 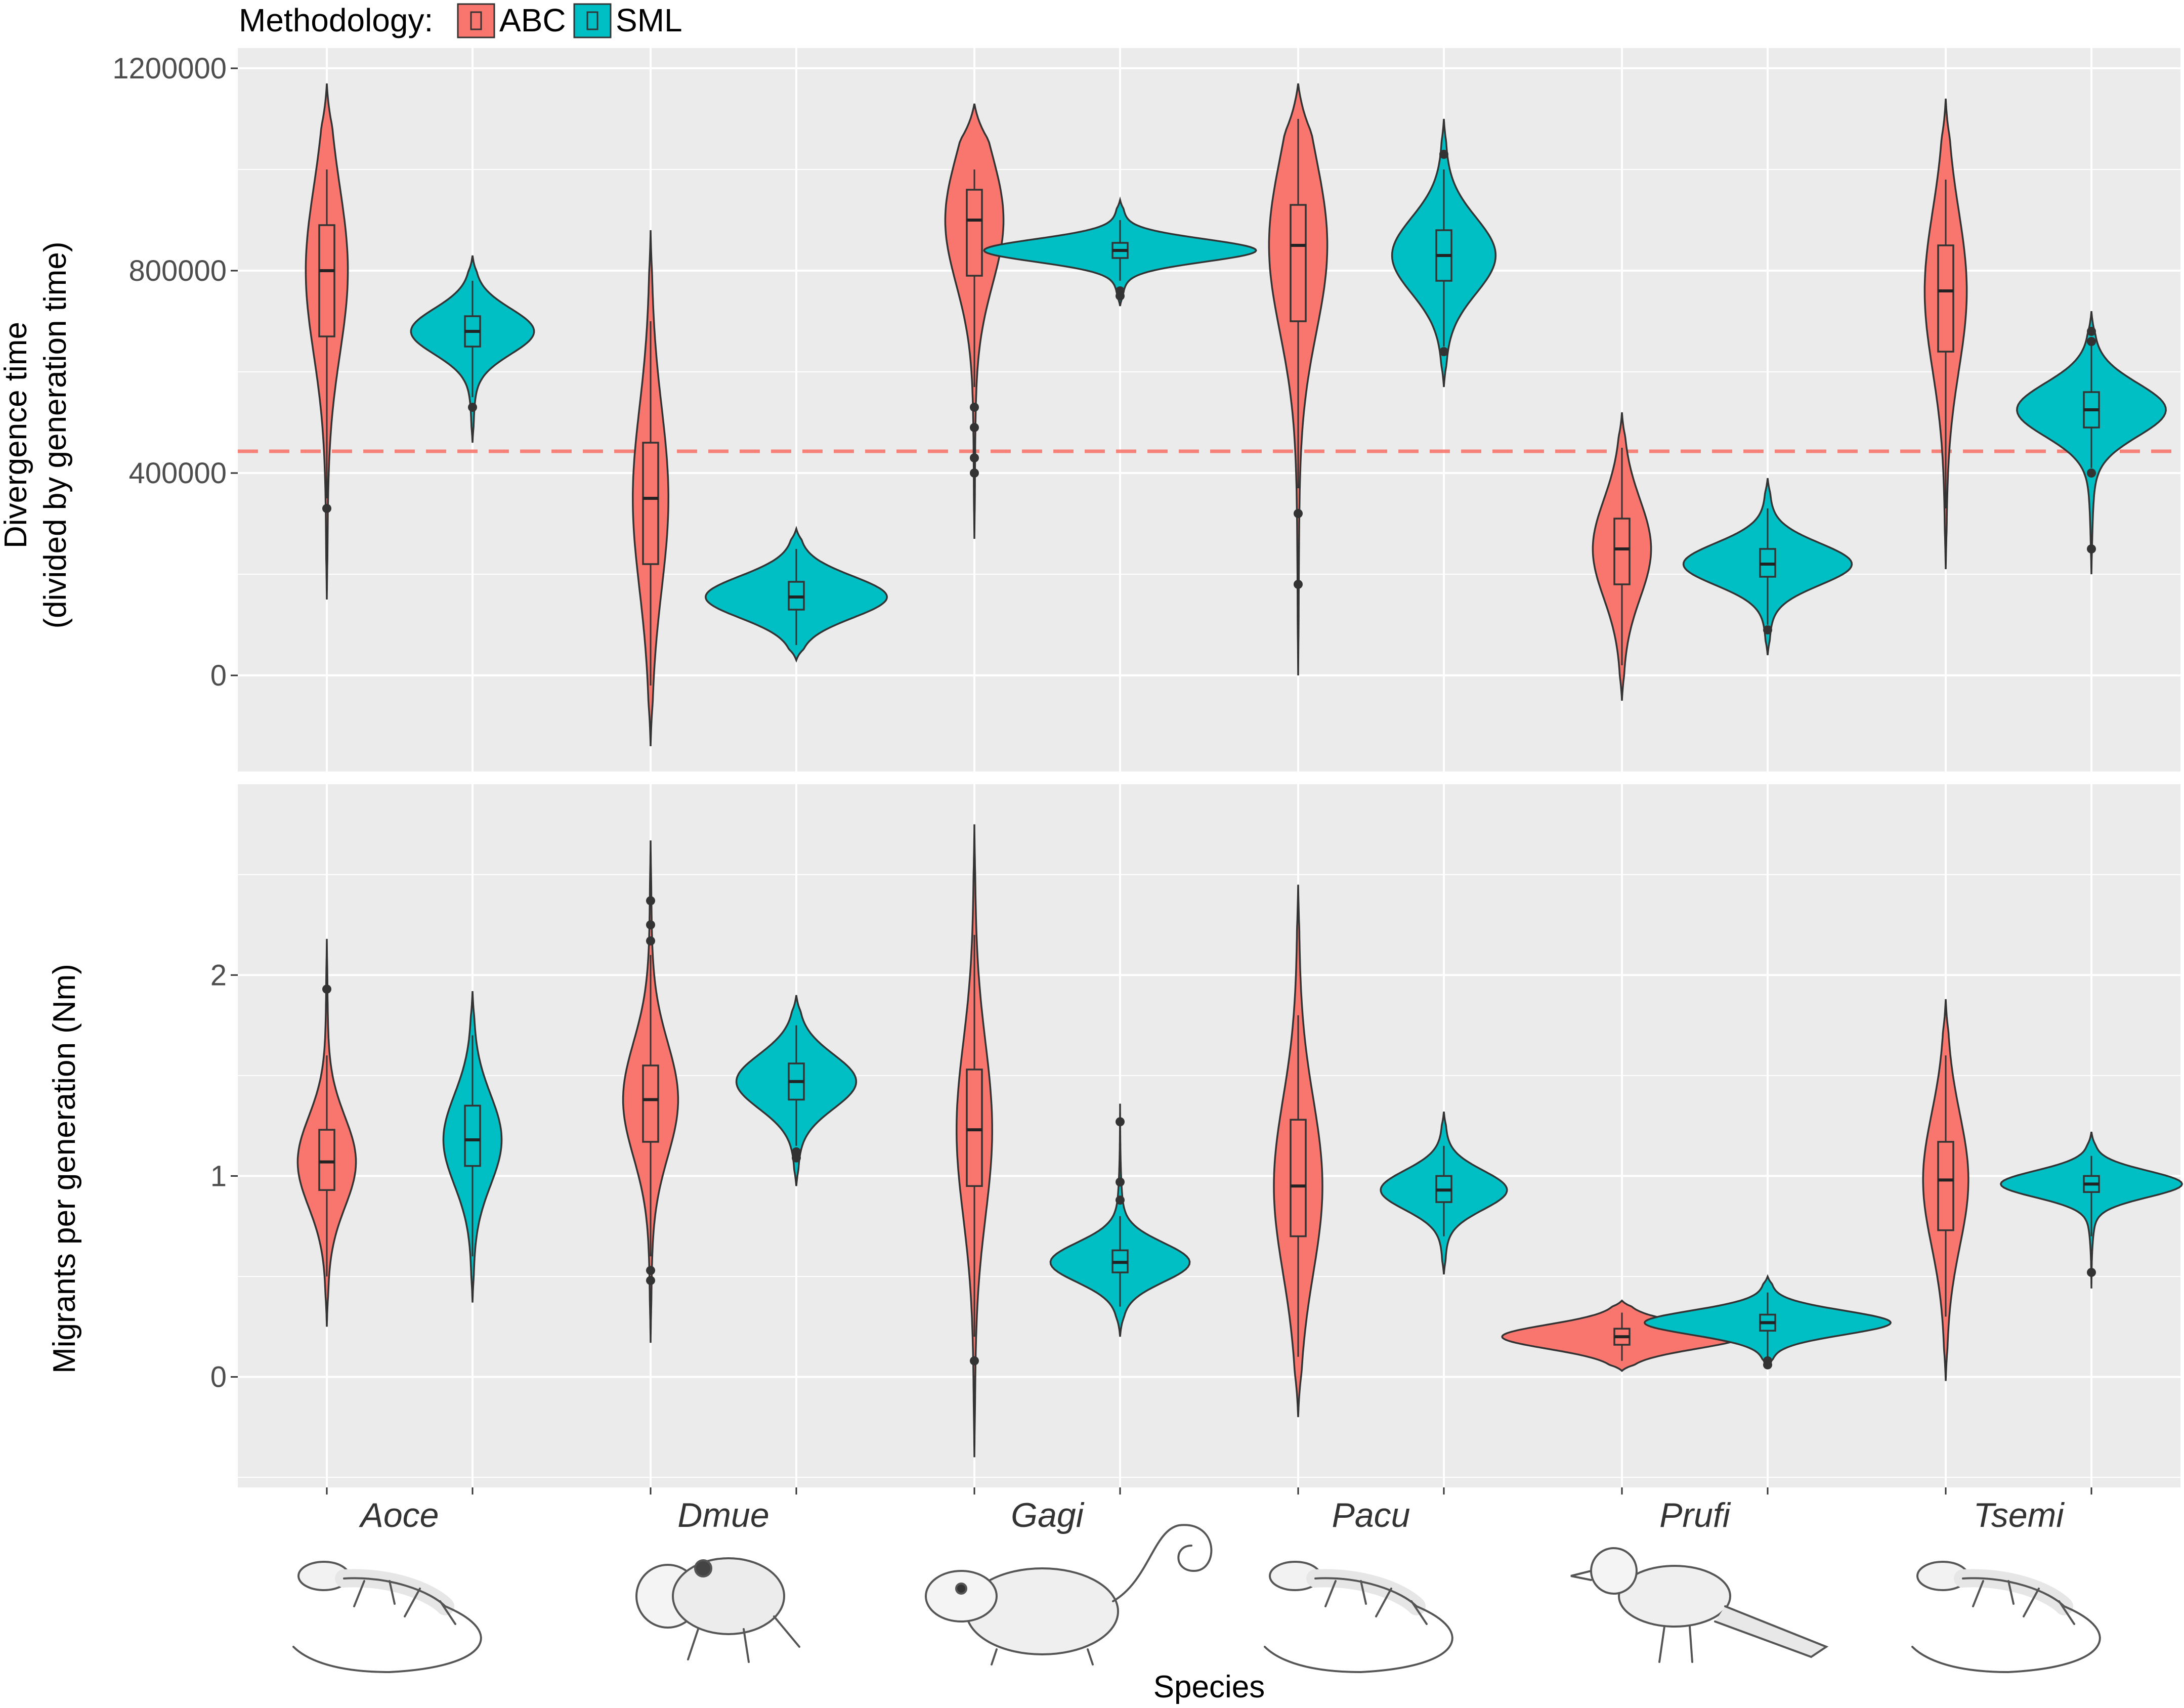 I want to click on lizard-icon, so click(x=2006, y=1617).